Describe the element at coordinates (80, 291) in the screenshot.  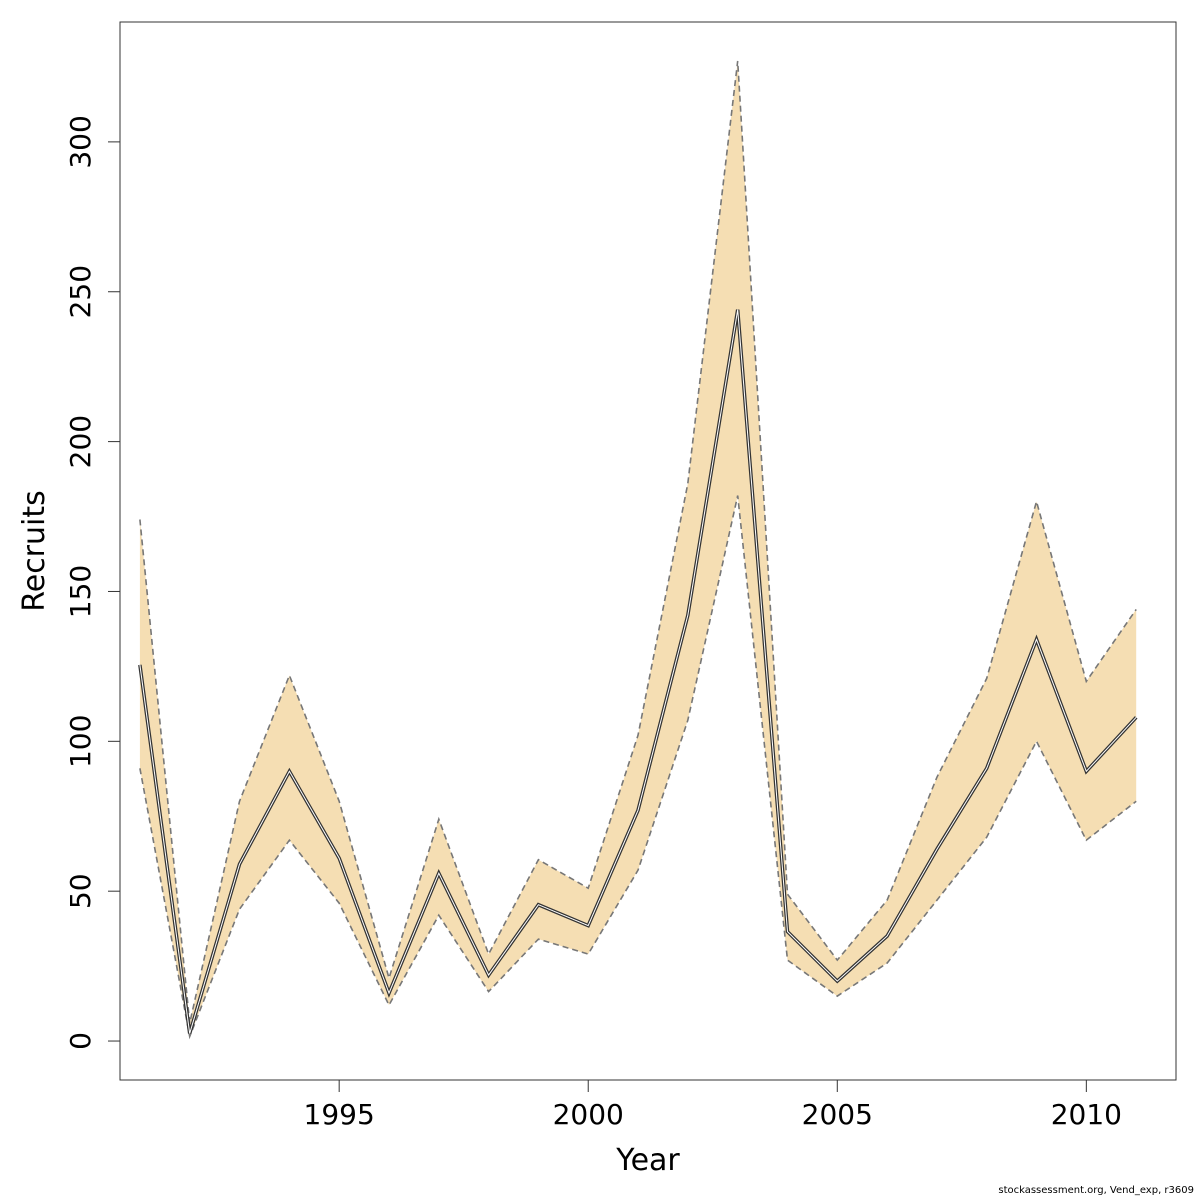
I see `y-tick-label: 250` at that location.